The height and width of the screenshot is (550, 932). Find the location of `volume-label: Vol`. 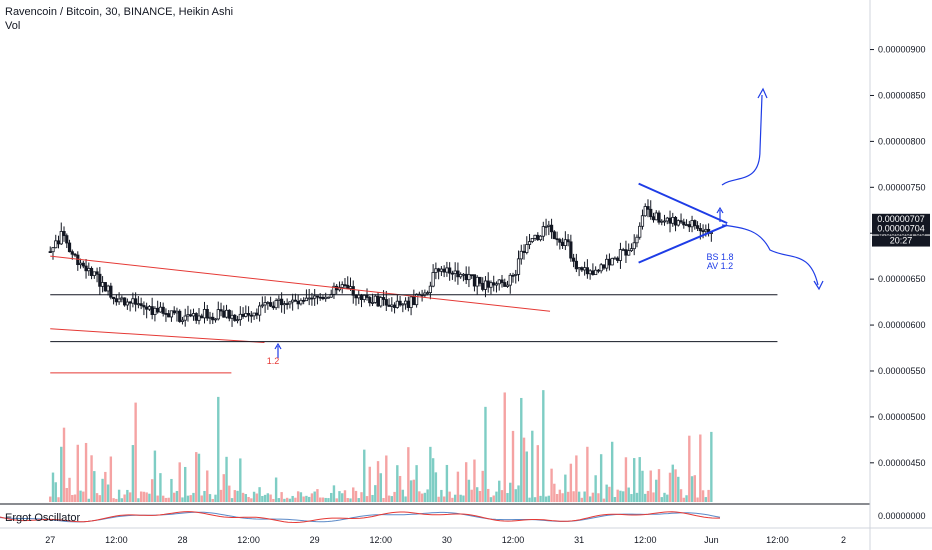

volume-label: Vol is located at coordinates (13, 26).